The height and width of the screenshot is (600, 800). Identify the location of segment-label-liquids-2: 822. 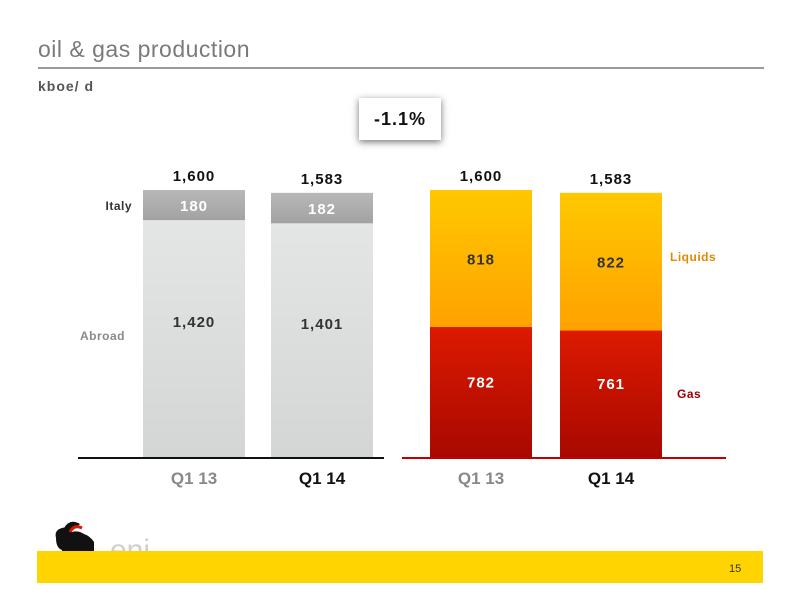
(611, 263).